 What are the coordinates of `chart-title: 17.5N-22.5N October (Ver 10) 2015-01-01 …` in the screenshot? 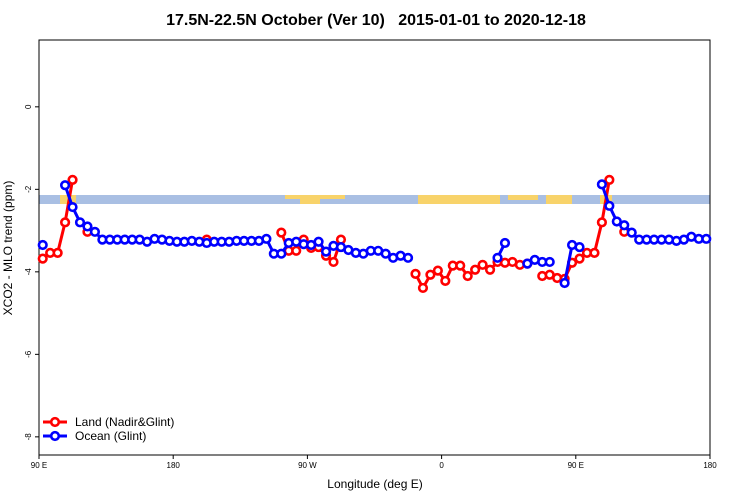 It's located at (376, 20).